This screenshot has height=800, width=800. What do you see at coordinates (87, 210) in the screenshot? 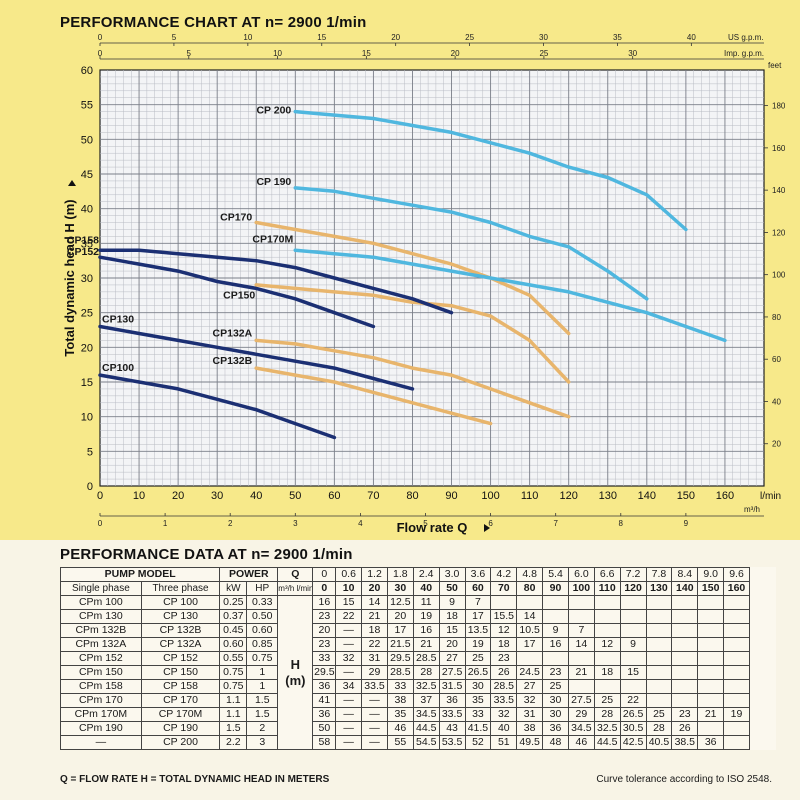
I see `y-tick-label: 40` at bounding box center [87, 210].